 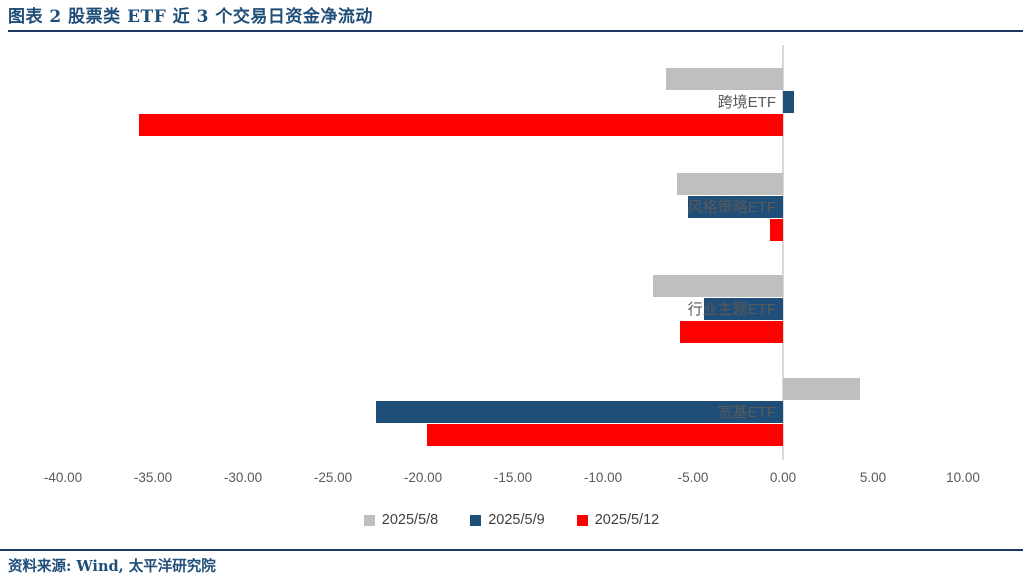 I want to click on legend-item: 2025/5/9, so click(x=507, y=520).